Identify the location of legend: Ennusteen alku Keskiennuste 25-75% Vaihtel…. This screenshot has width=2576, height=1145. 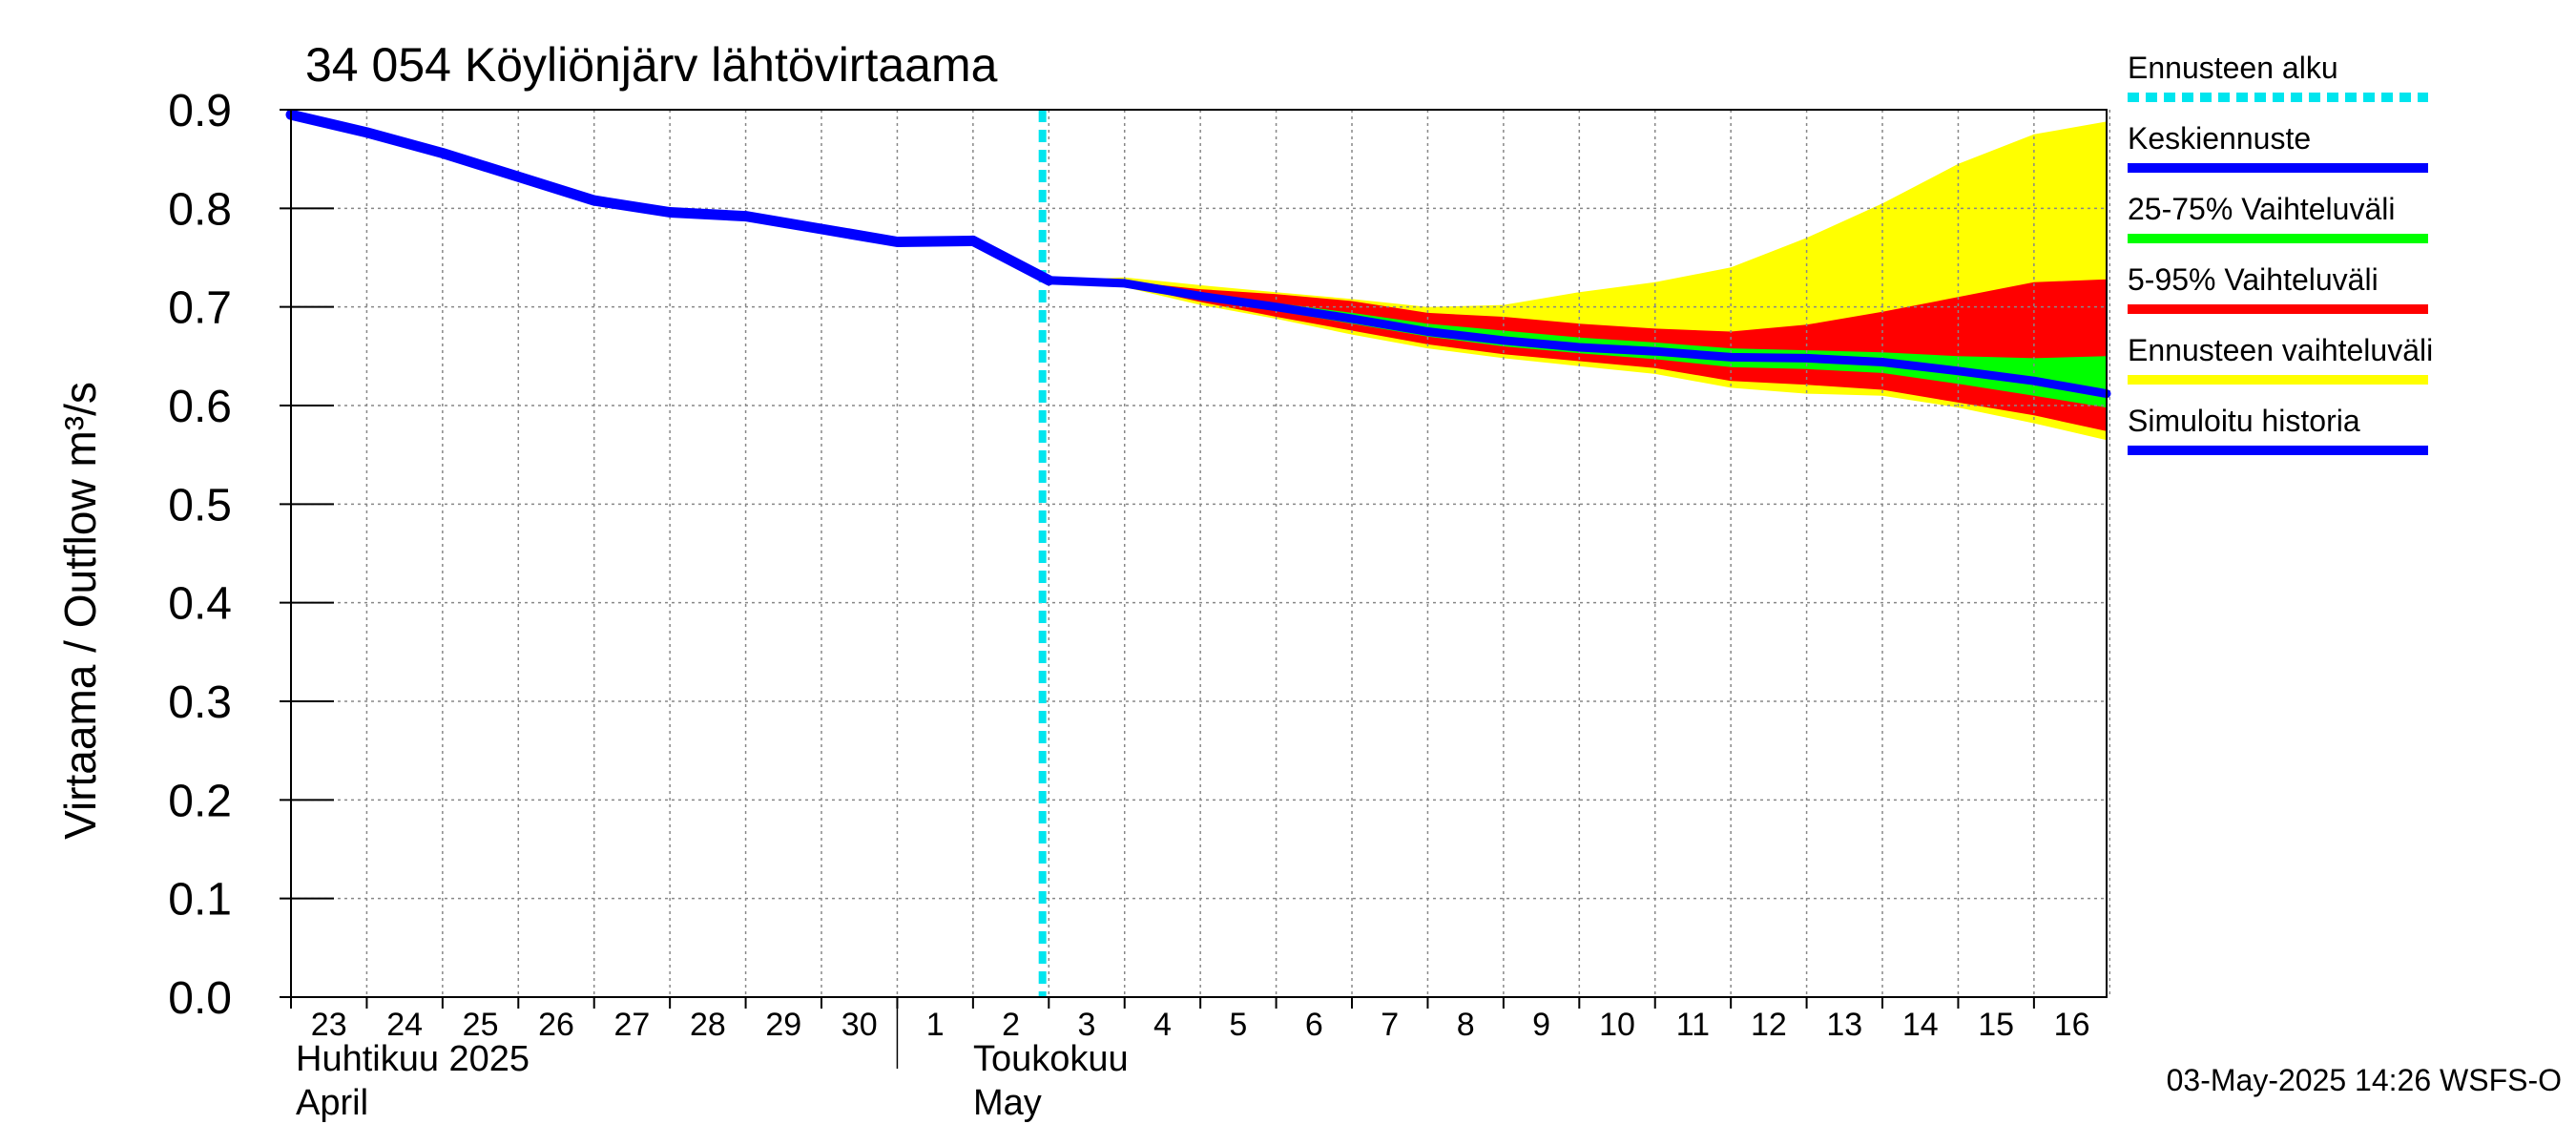
(2280, 253).